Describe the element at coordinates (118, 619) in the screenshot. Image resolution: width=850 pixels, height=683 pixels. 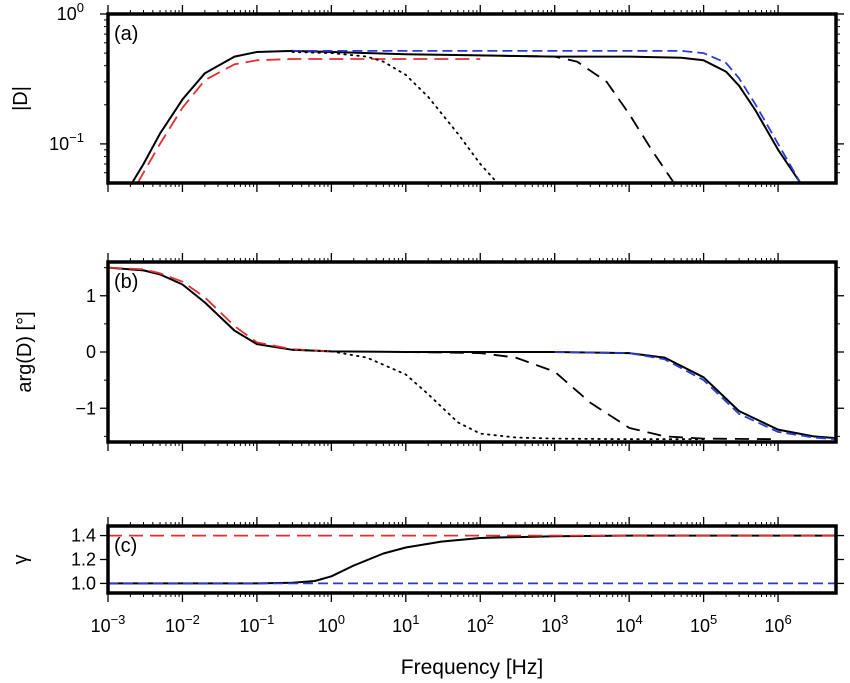
I see `x-tick-label-exponent: −3` at that location.